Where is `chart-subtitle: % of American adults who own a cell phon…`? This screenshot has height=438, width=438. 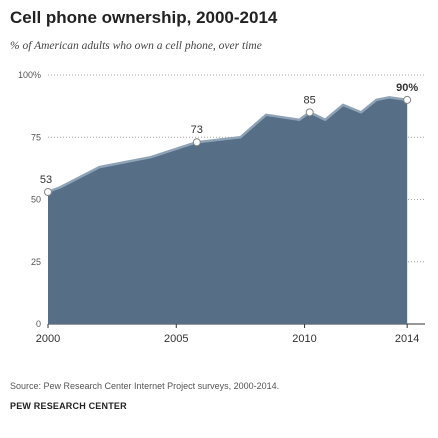 chart-subtitle: % of American adults who own a cell phon… is located at coordinates (136, 46).